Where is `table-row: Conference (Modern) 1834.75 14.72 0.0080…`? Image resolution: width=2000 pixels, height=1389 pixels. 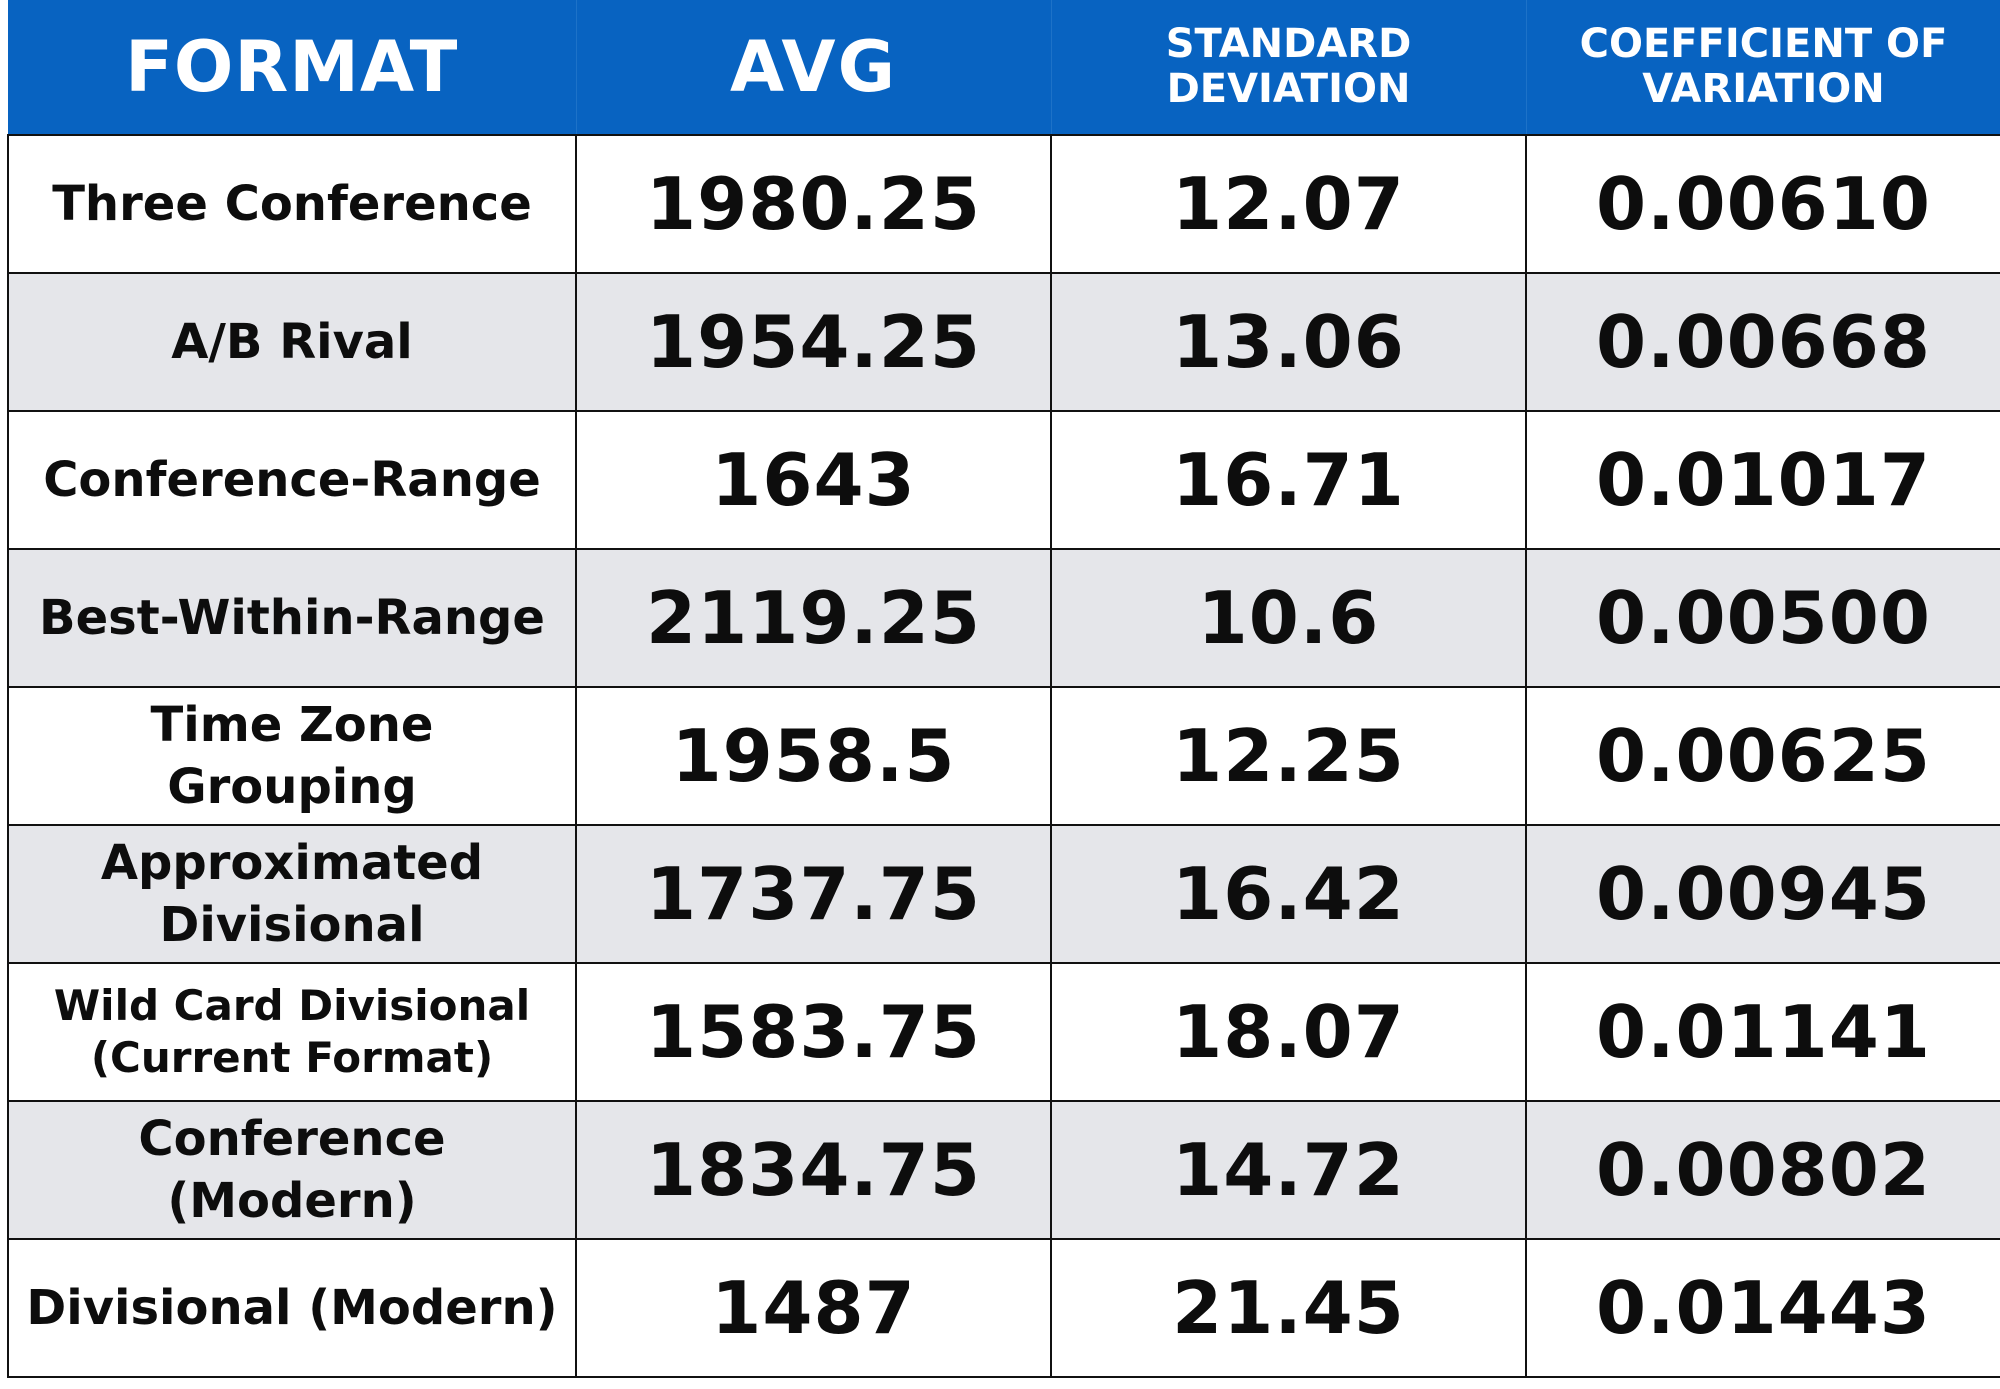 table-row: Conference (Modern) 1834.75 14.72 0.0080… is located at coordinates (1003, 1170).